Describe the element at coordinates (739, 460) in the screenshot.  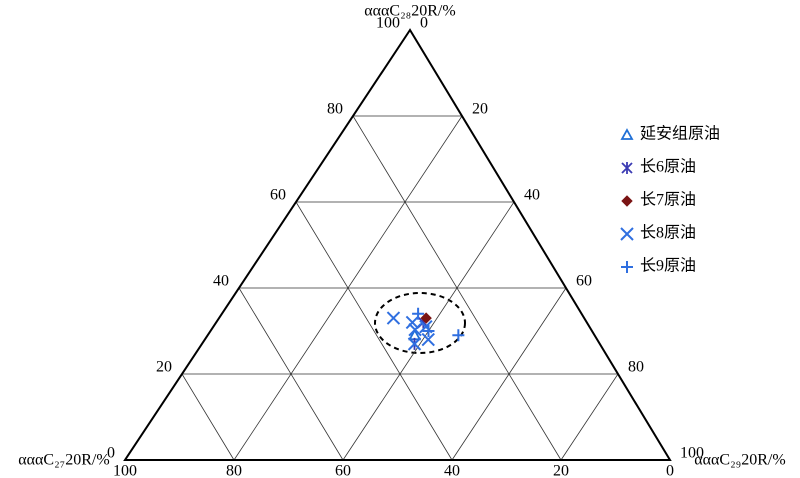
I see `axis-title: αααC₂₉20R/%` at that location.